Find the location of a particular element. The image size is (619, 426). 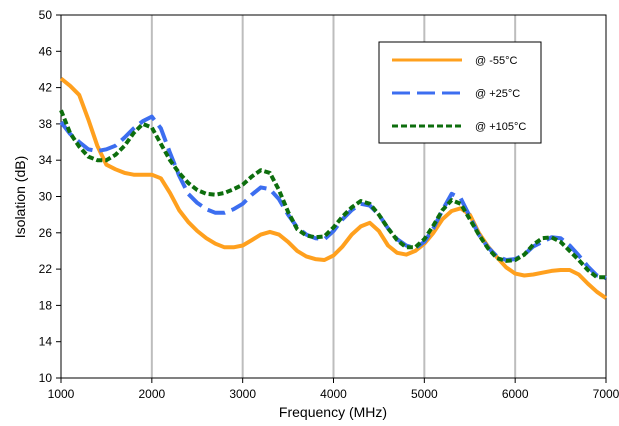

y-tick-label: 26 is located at coordinates (46, 233).